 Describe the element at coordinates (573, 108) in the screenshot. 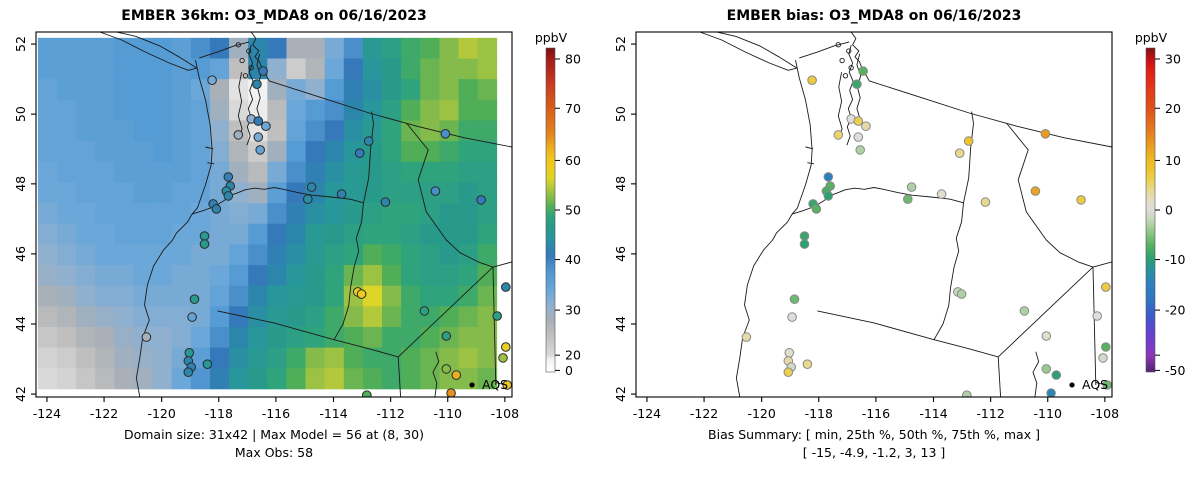

I see `colorbar-tick-label: 70` at that location.